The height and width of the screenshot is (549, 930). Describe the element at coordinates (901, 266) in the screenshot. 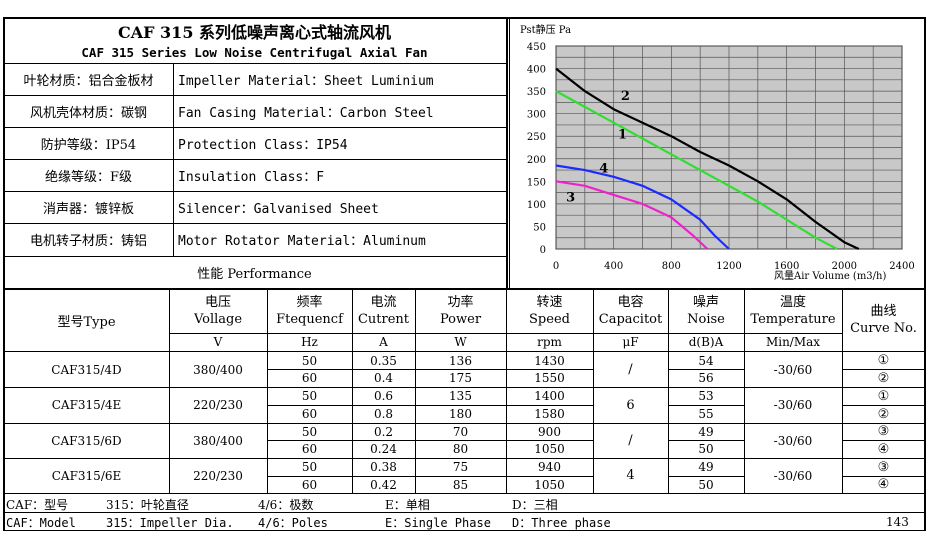

I see `x-tick-label: 2400` at that location.